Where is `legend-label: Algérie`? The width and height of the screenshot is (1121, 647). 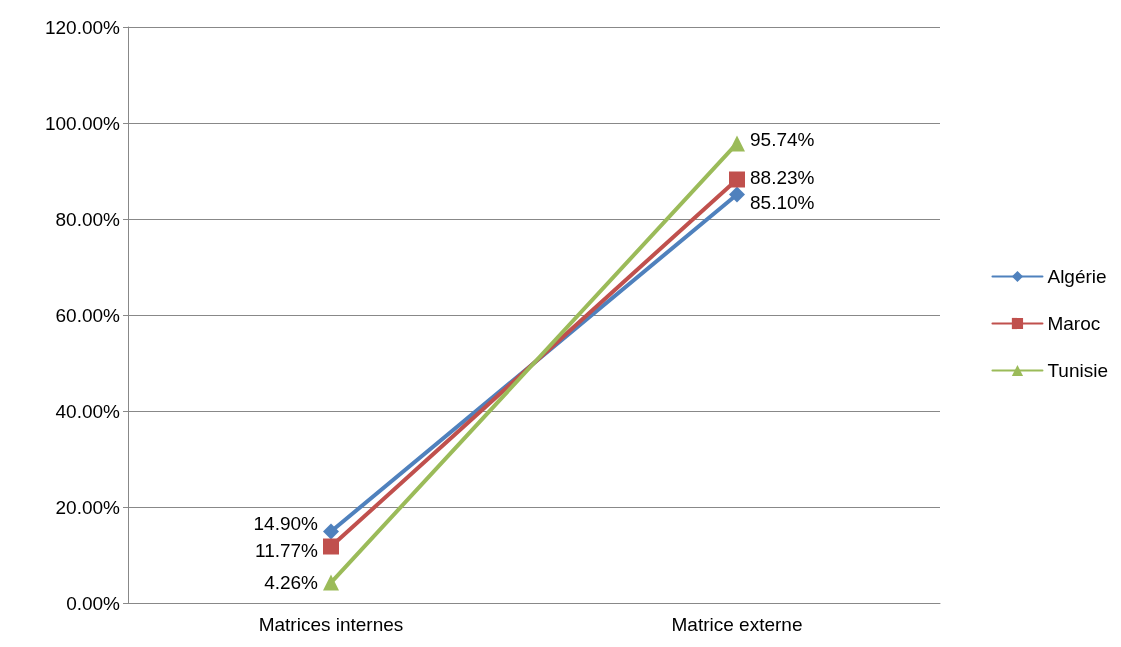
legend-label: Algérie is located at coordinates (1077, 276).